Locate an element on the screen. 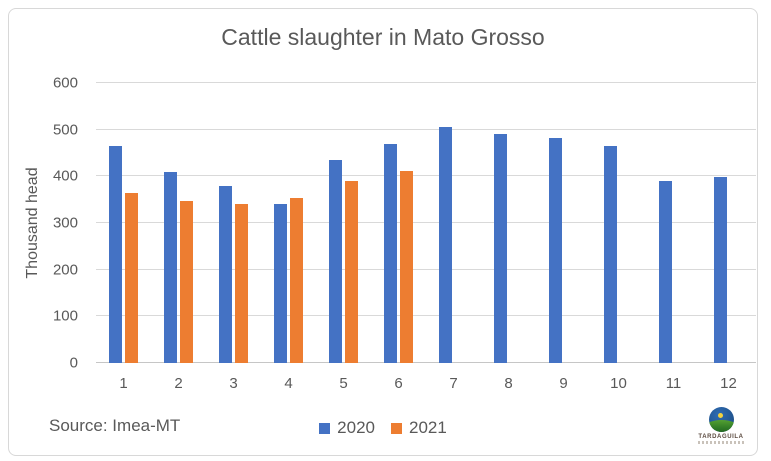 The image size is (771, 461). logo-hill-icon is located at coordinates (721, 426).